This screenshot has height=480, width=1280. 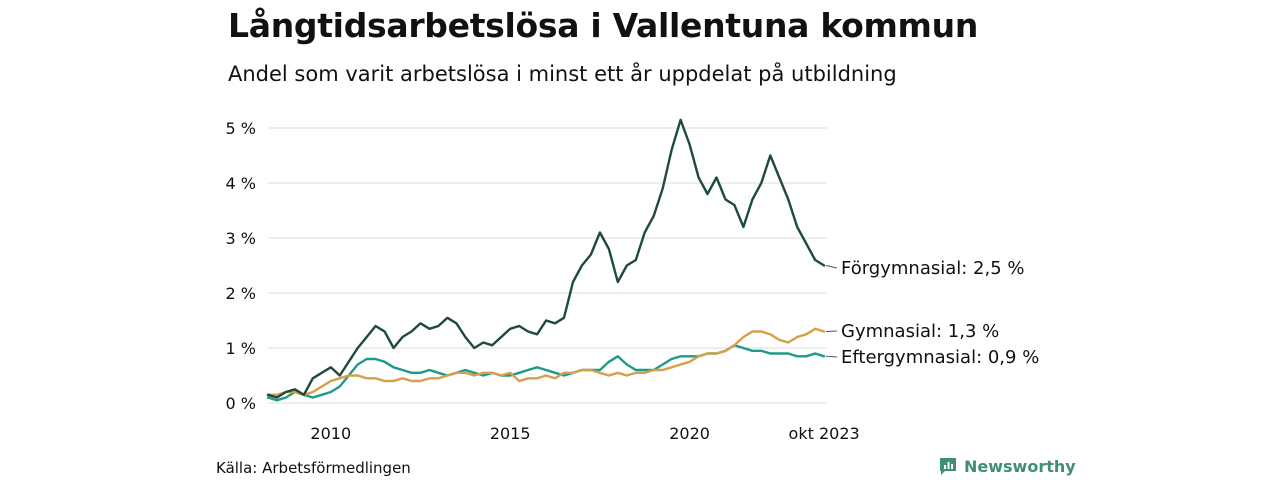 I want to click on brand-logo: Newsworthy, so click(x=1007, y=466).